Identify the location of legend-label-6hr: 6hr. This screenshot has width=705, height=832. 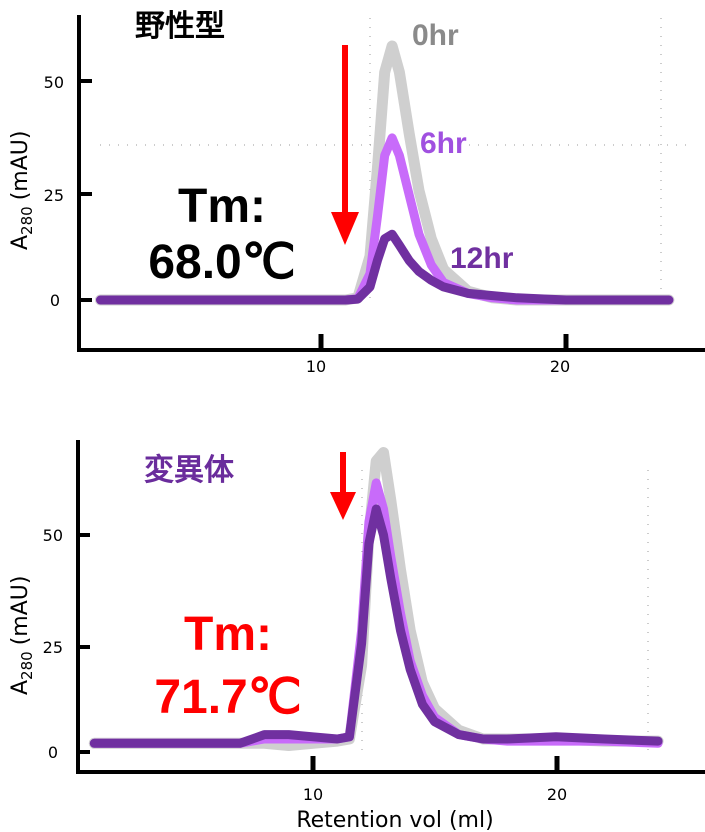
(443, 143).